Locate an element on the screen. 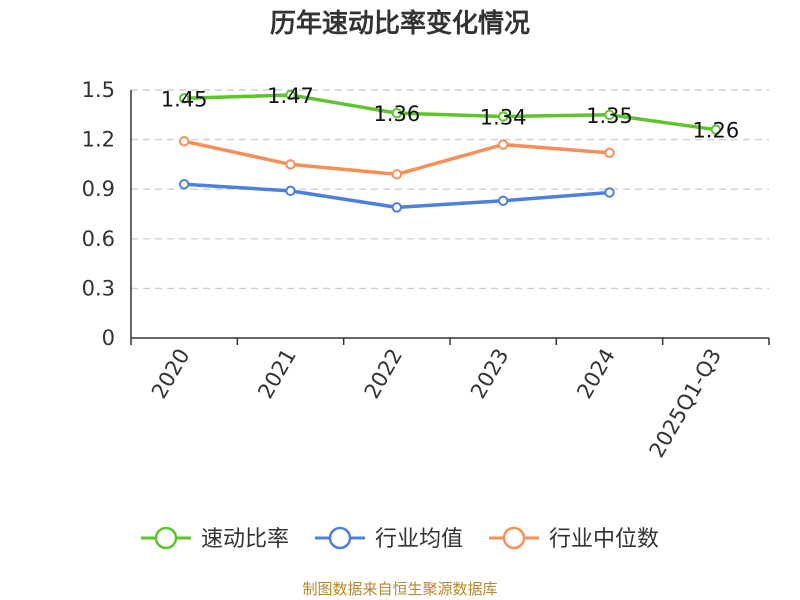  x-tick-label: 2020 is located at coordinates (171, 374).